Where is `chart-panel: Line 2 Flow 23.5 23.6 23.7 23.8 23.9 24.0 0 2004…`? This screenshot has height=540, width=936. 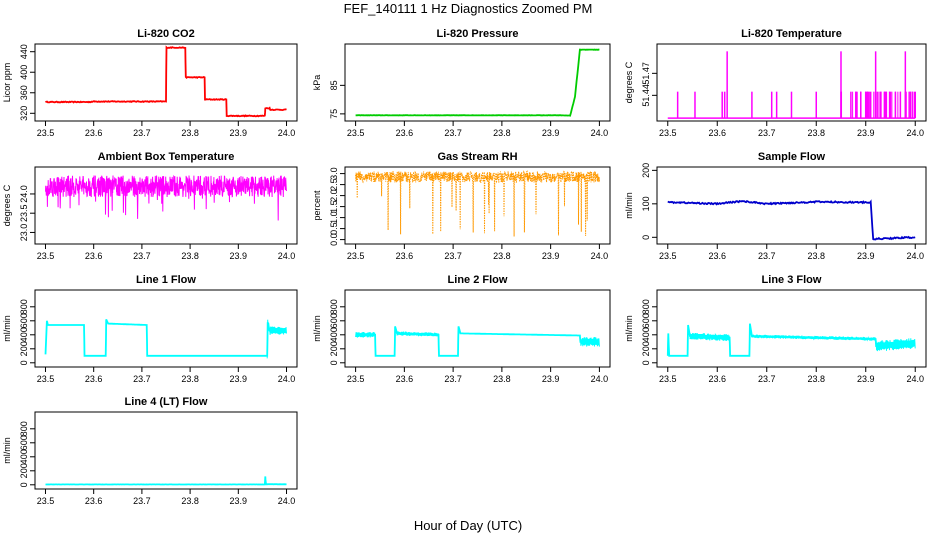
chart-panel: Line 2 Flow 23.5 23.6 23.7 23.8 23.9 24.0 0 2004… is located at coordinates (461, 329).